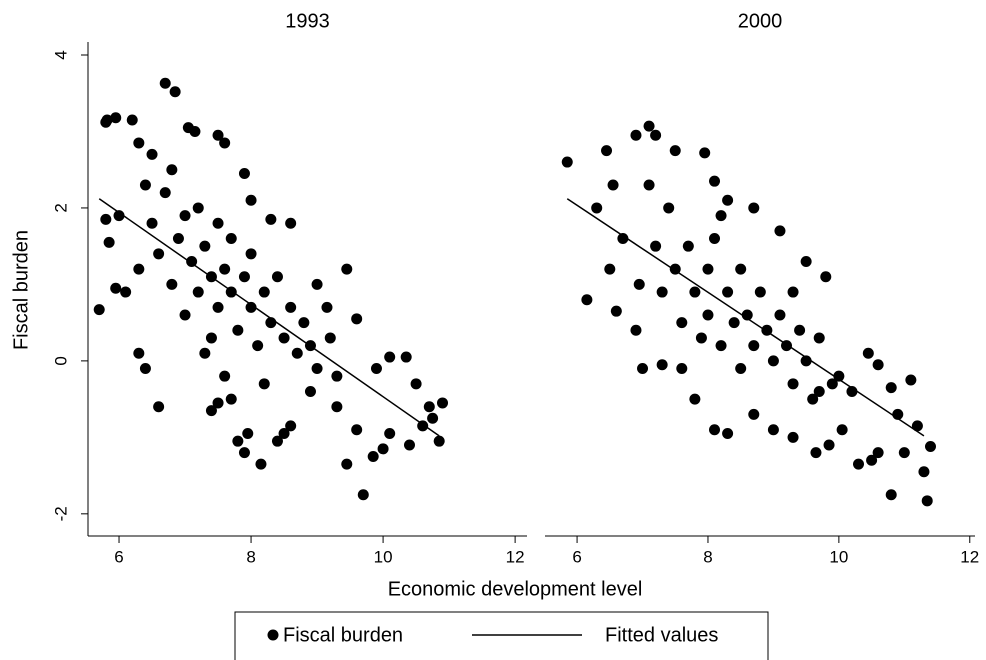 This screenshot has width=986, height=660. What do you see at coordinates (269, 317) in the screenshot?
I see `fitted-line` at bounding box center [269, 317].